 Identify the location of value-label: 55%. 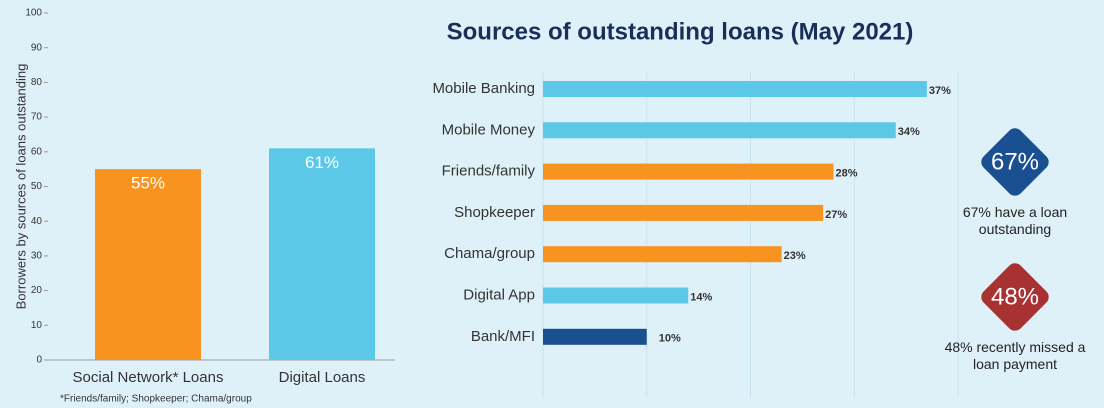
(148, 183).